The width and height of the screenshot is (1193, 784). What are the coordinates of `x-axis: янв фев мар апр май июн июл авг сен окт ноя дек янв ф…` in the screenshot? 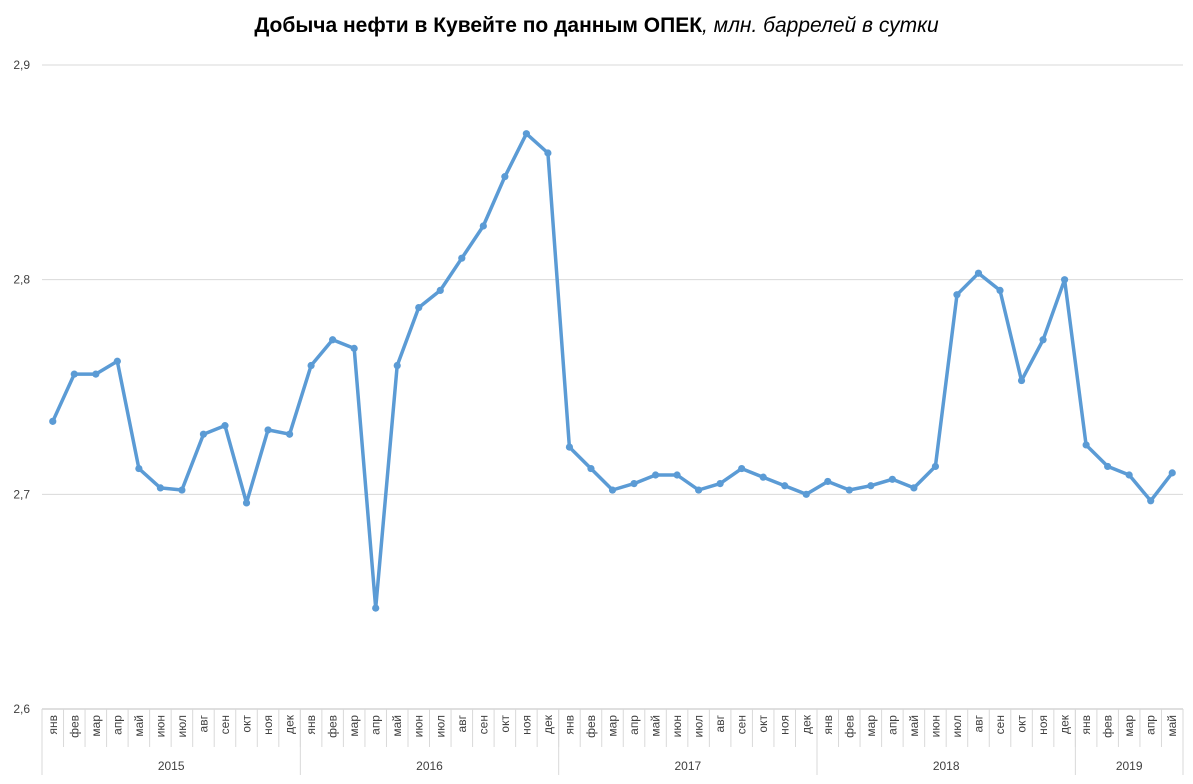 It's located at (612, 741).